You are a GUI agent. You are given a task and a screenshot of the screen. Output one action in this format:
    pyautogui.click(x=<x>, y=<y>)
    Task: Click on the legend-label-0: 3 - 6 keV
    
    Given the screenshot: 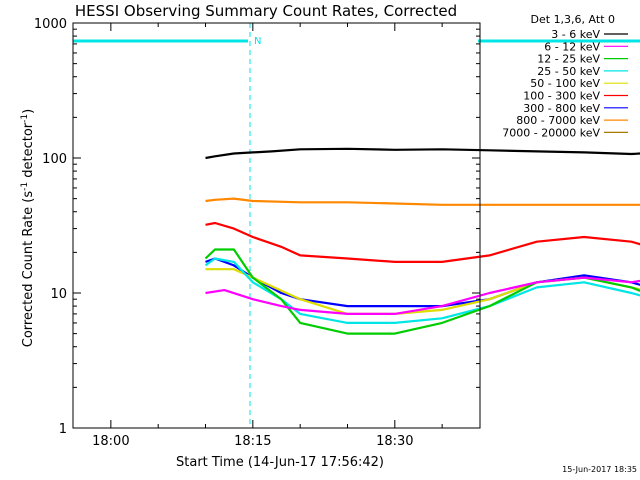 What is the action you would take?
    pyautogui.click(x=575, y=34)
    